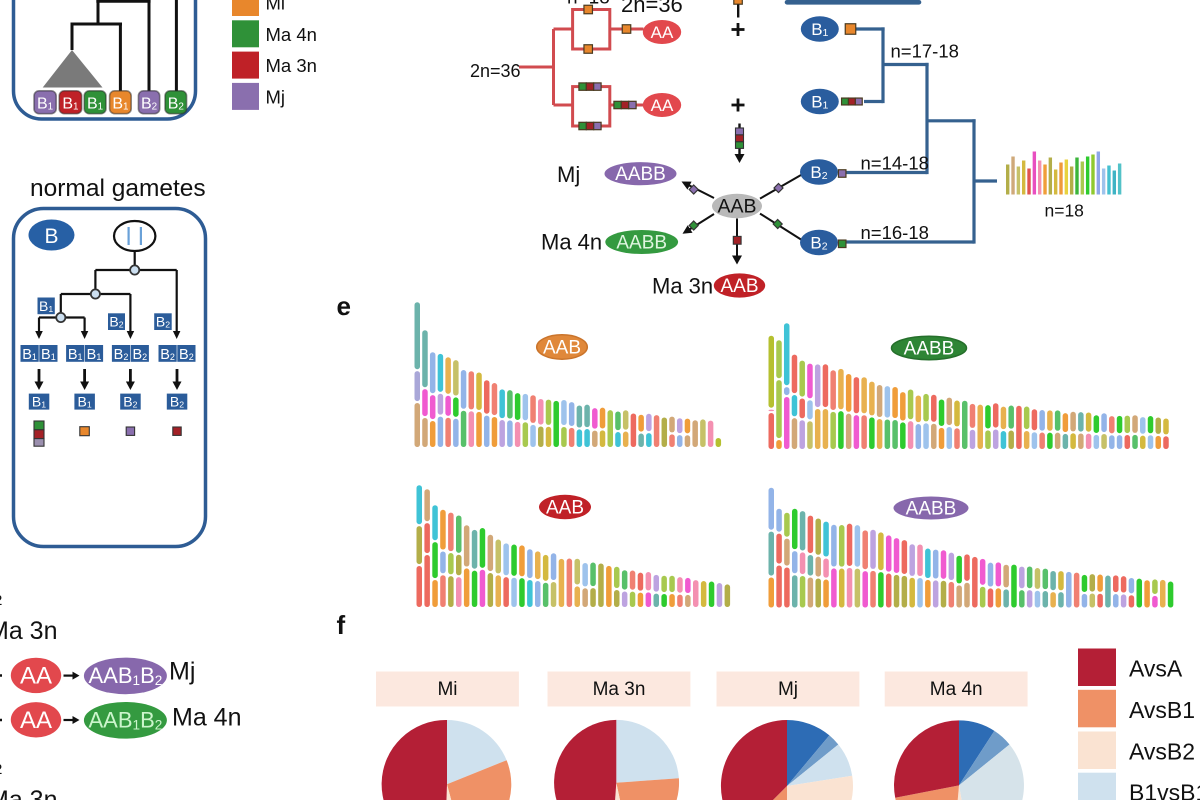 This screenshot has height=800, width=1200. Describe the element at coordinates (895, 232) in the screenshot. I see `svg-text: n=16-18` at that location.